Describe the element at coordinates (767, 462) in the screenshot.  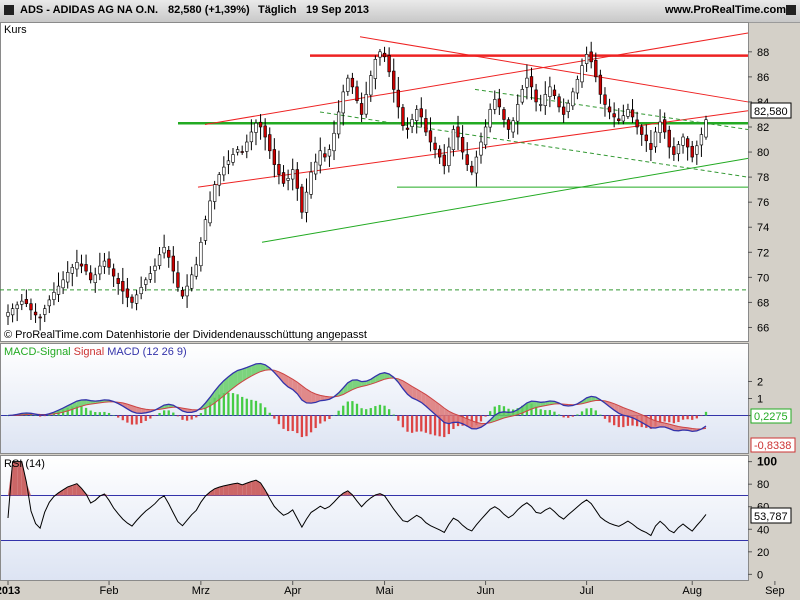
I see `rsi-y-tick-label: 100` at that location.